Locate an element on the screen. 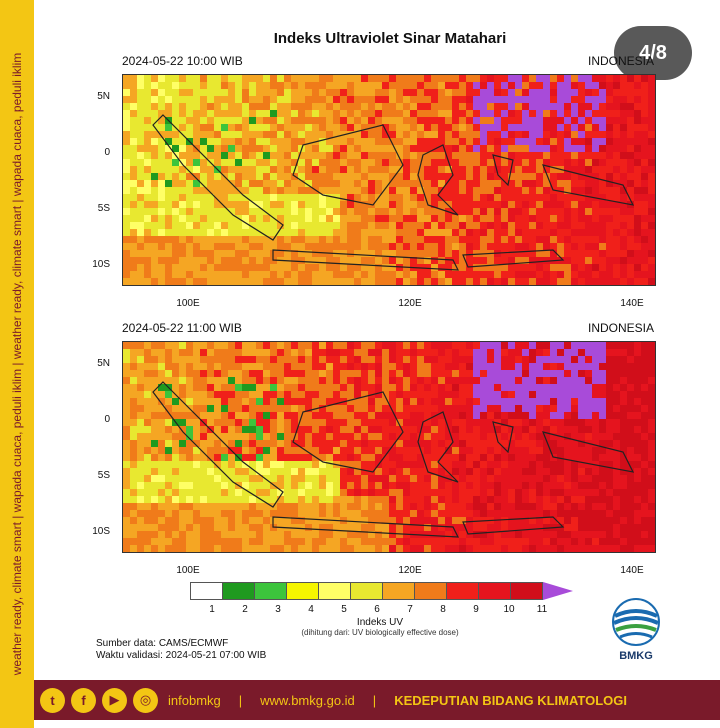 The image size is (720, 728). panel-1-date: 2024-05-22 10:00 WIB is located at coordinates (182, 61).